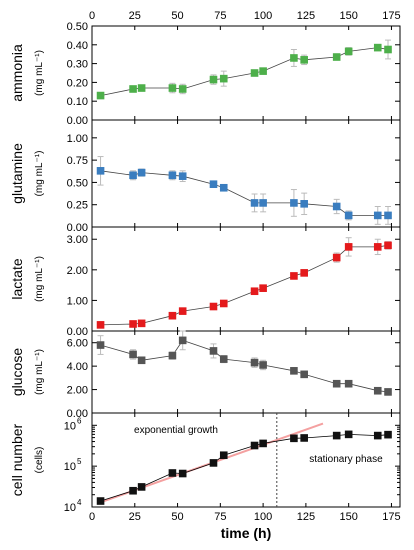  Describe the element at coordinates (79, 502) in the screenshot. I see `y-tick-label-exponent: 4` at that location.